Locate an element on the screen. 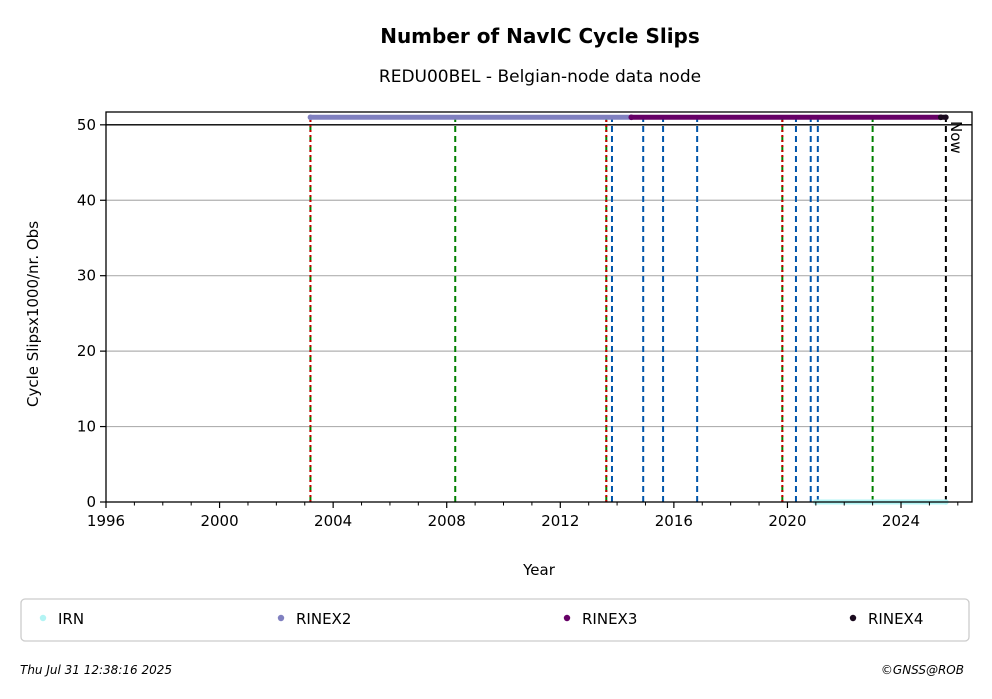 The height and width of the screenshot is (699, 992). x-tick-label: 2020 is located at coordinates (787, 521).